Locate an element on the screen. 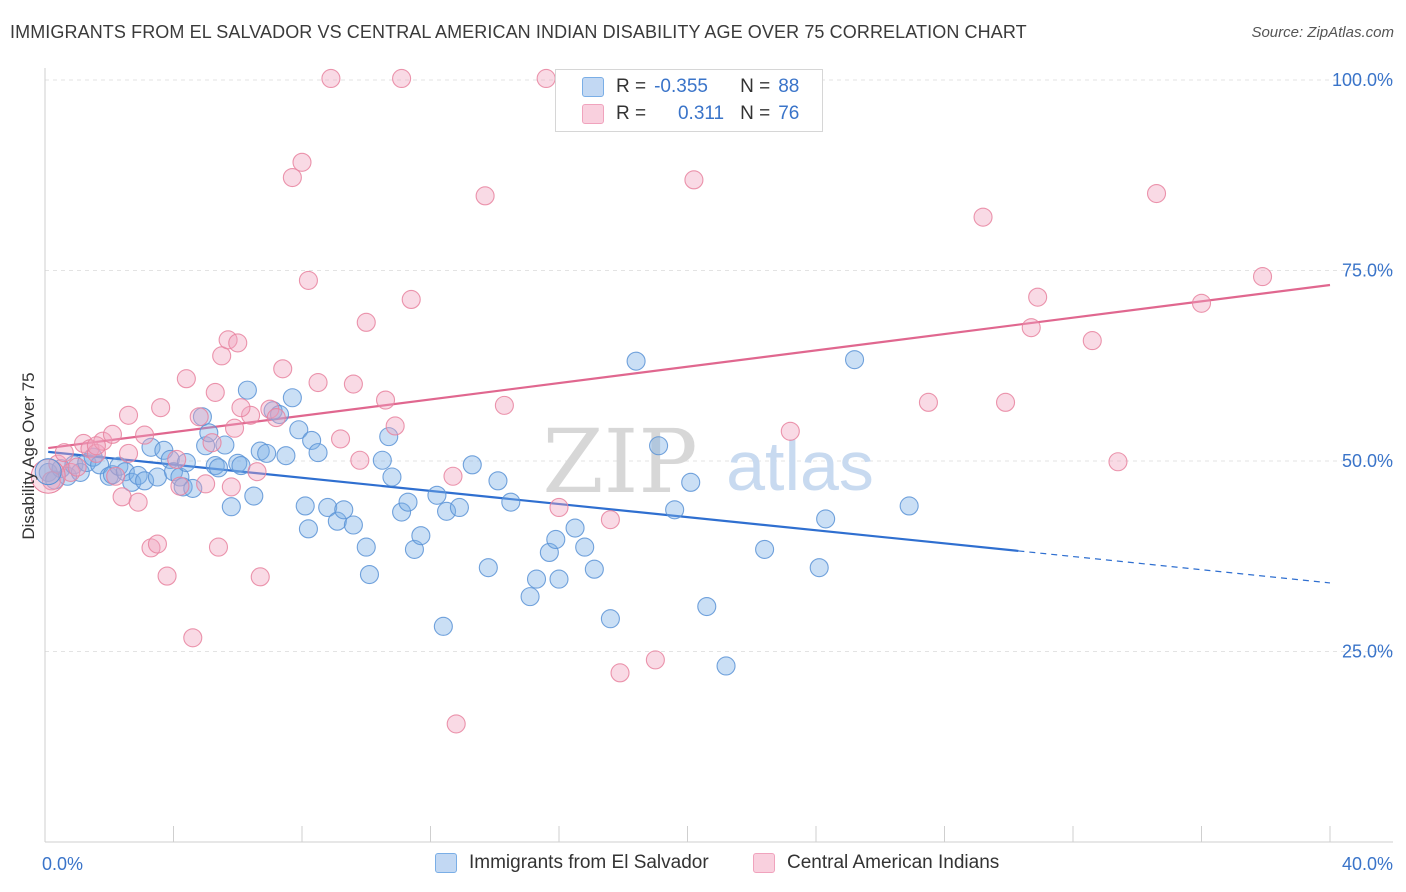 Image resolution: width=1406 pixels, height=892 pixels. stats-row-blue: R = -0.355 N = 88 is located at coordinates (690, 87).